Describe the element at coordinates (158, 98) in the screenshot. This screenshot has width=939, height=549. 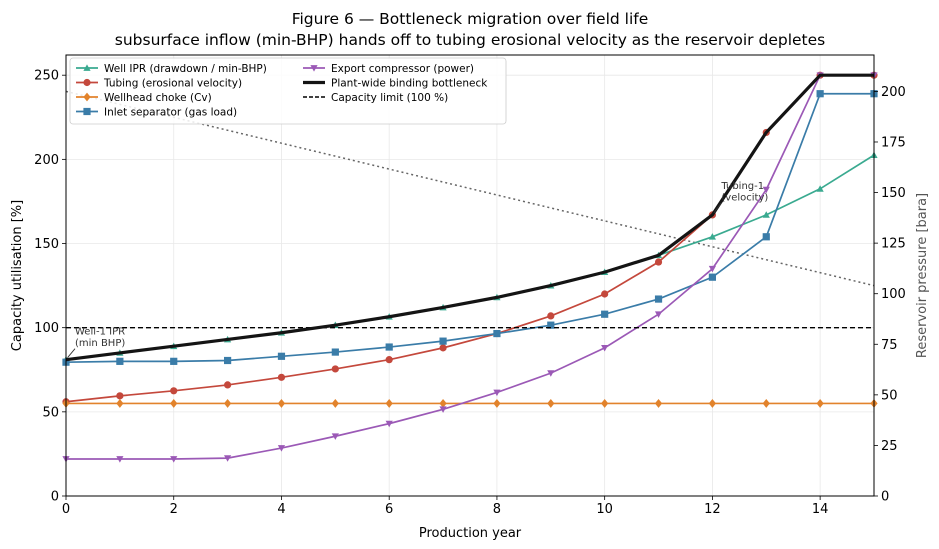
I see `legend-label: Wellhead choke (Cv)` at that location.